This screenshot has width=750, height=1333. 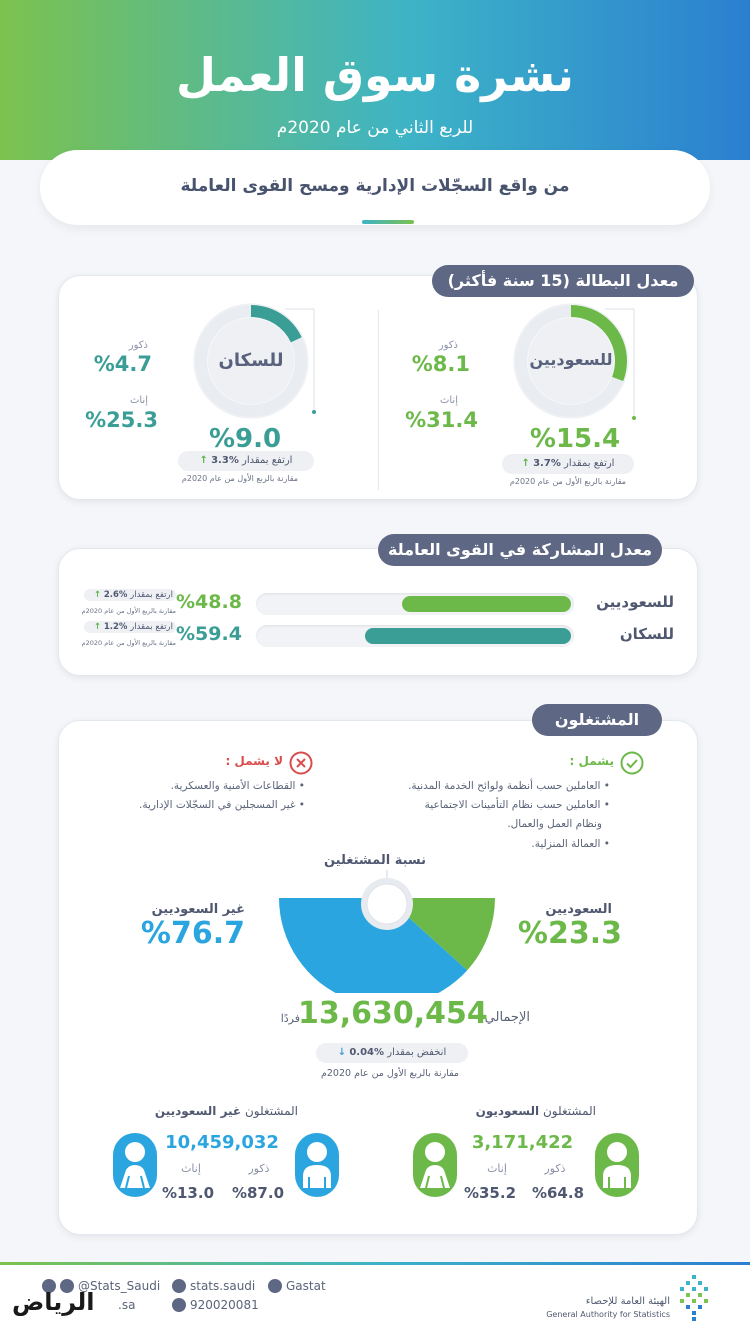 I want to click on saudis-ring-label: للسعوديين, so click(x=571, y=359).